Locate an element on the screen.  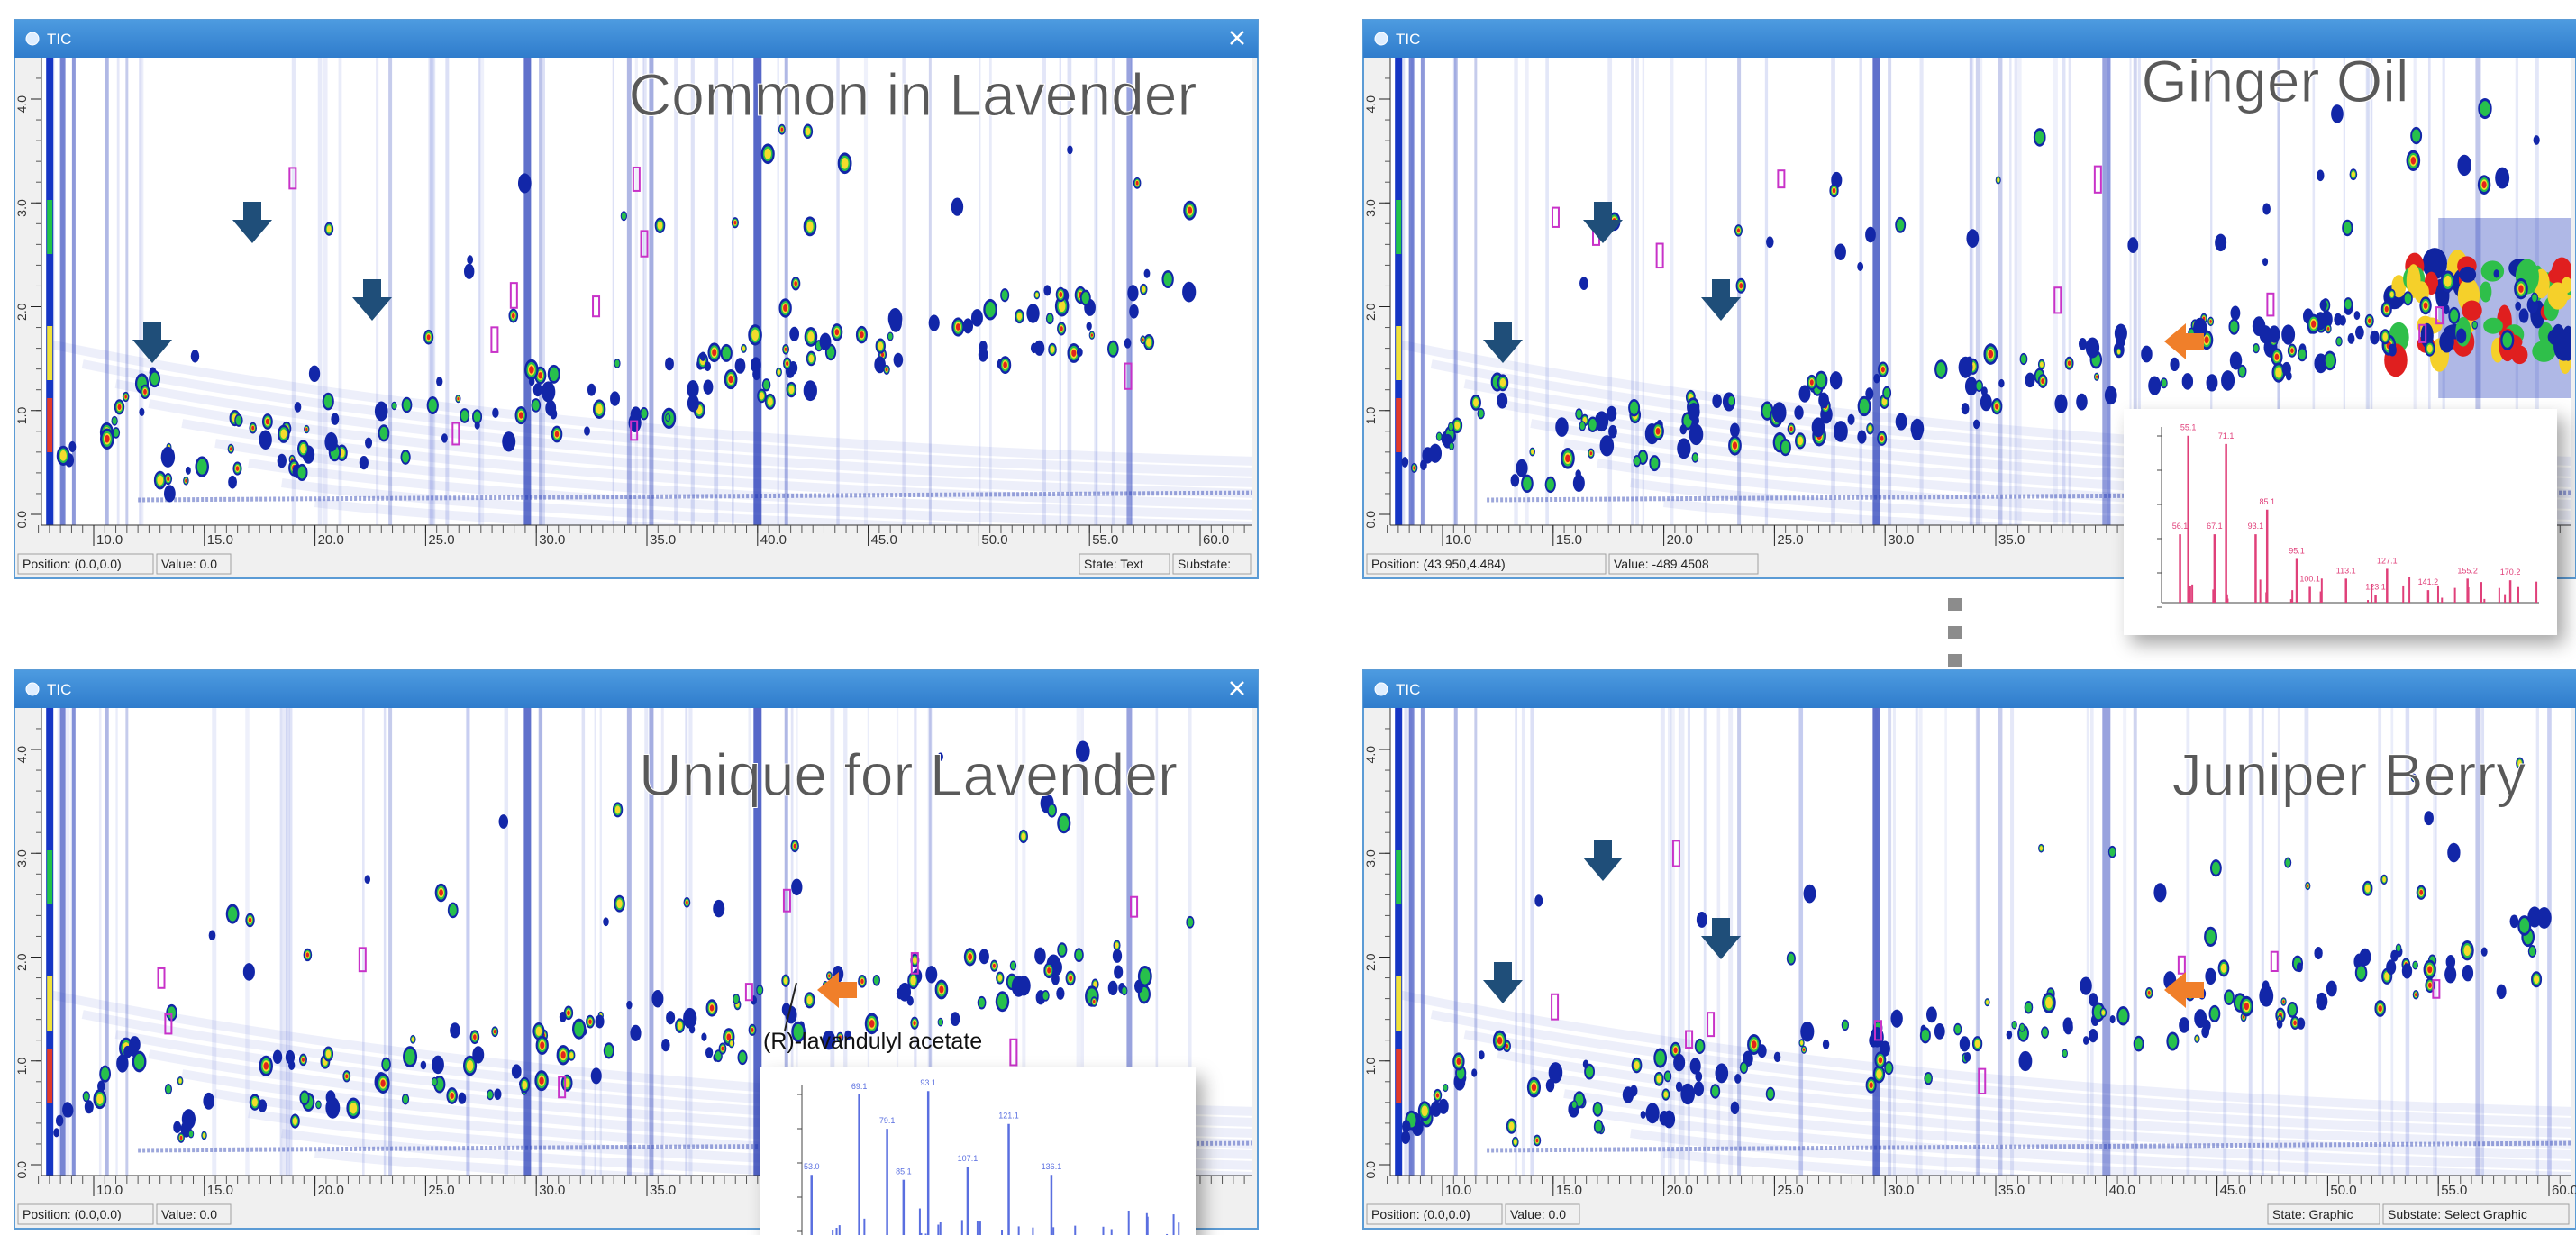
status-text: State: Graphic is located at coordinates (2312, 1214).